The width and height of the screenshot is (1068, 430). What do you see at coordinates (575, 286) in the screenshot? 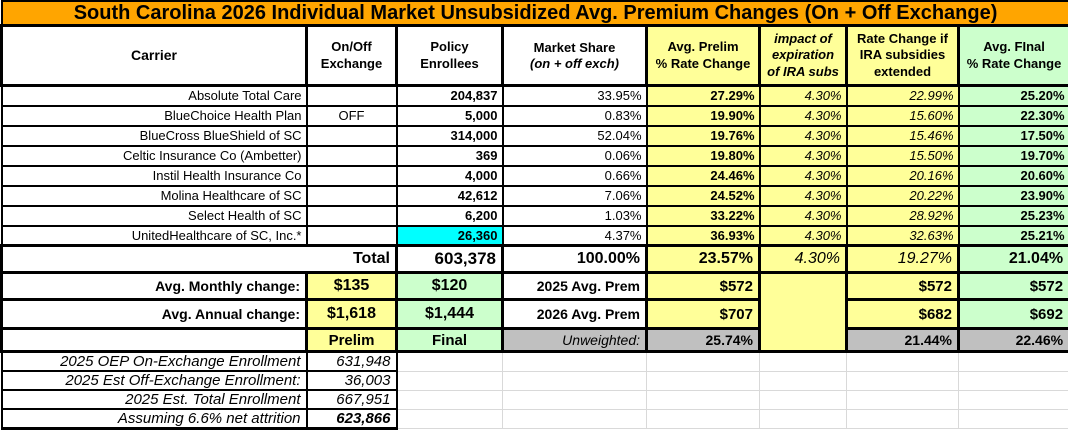
I see `cell-2025-avg-prem-label: 2025 Avg. Prem` at bounding box center [575, 286].